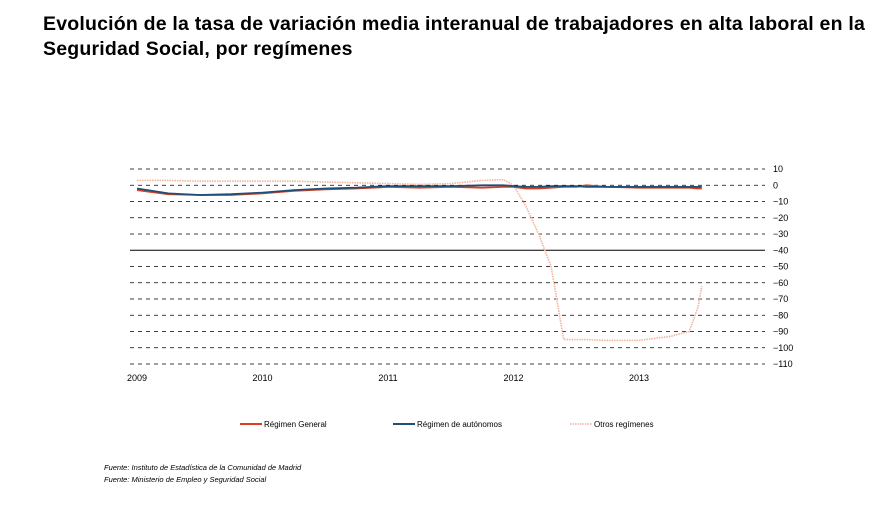  I want to click on x-tick-label: 2009, so click(137, 378).